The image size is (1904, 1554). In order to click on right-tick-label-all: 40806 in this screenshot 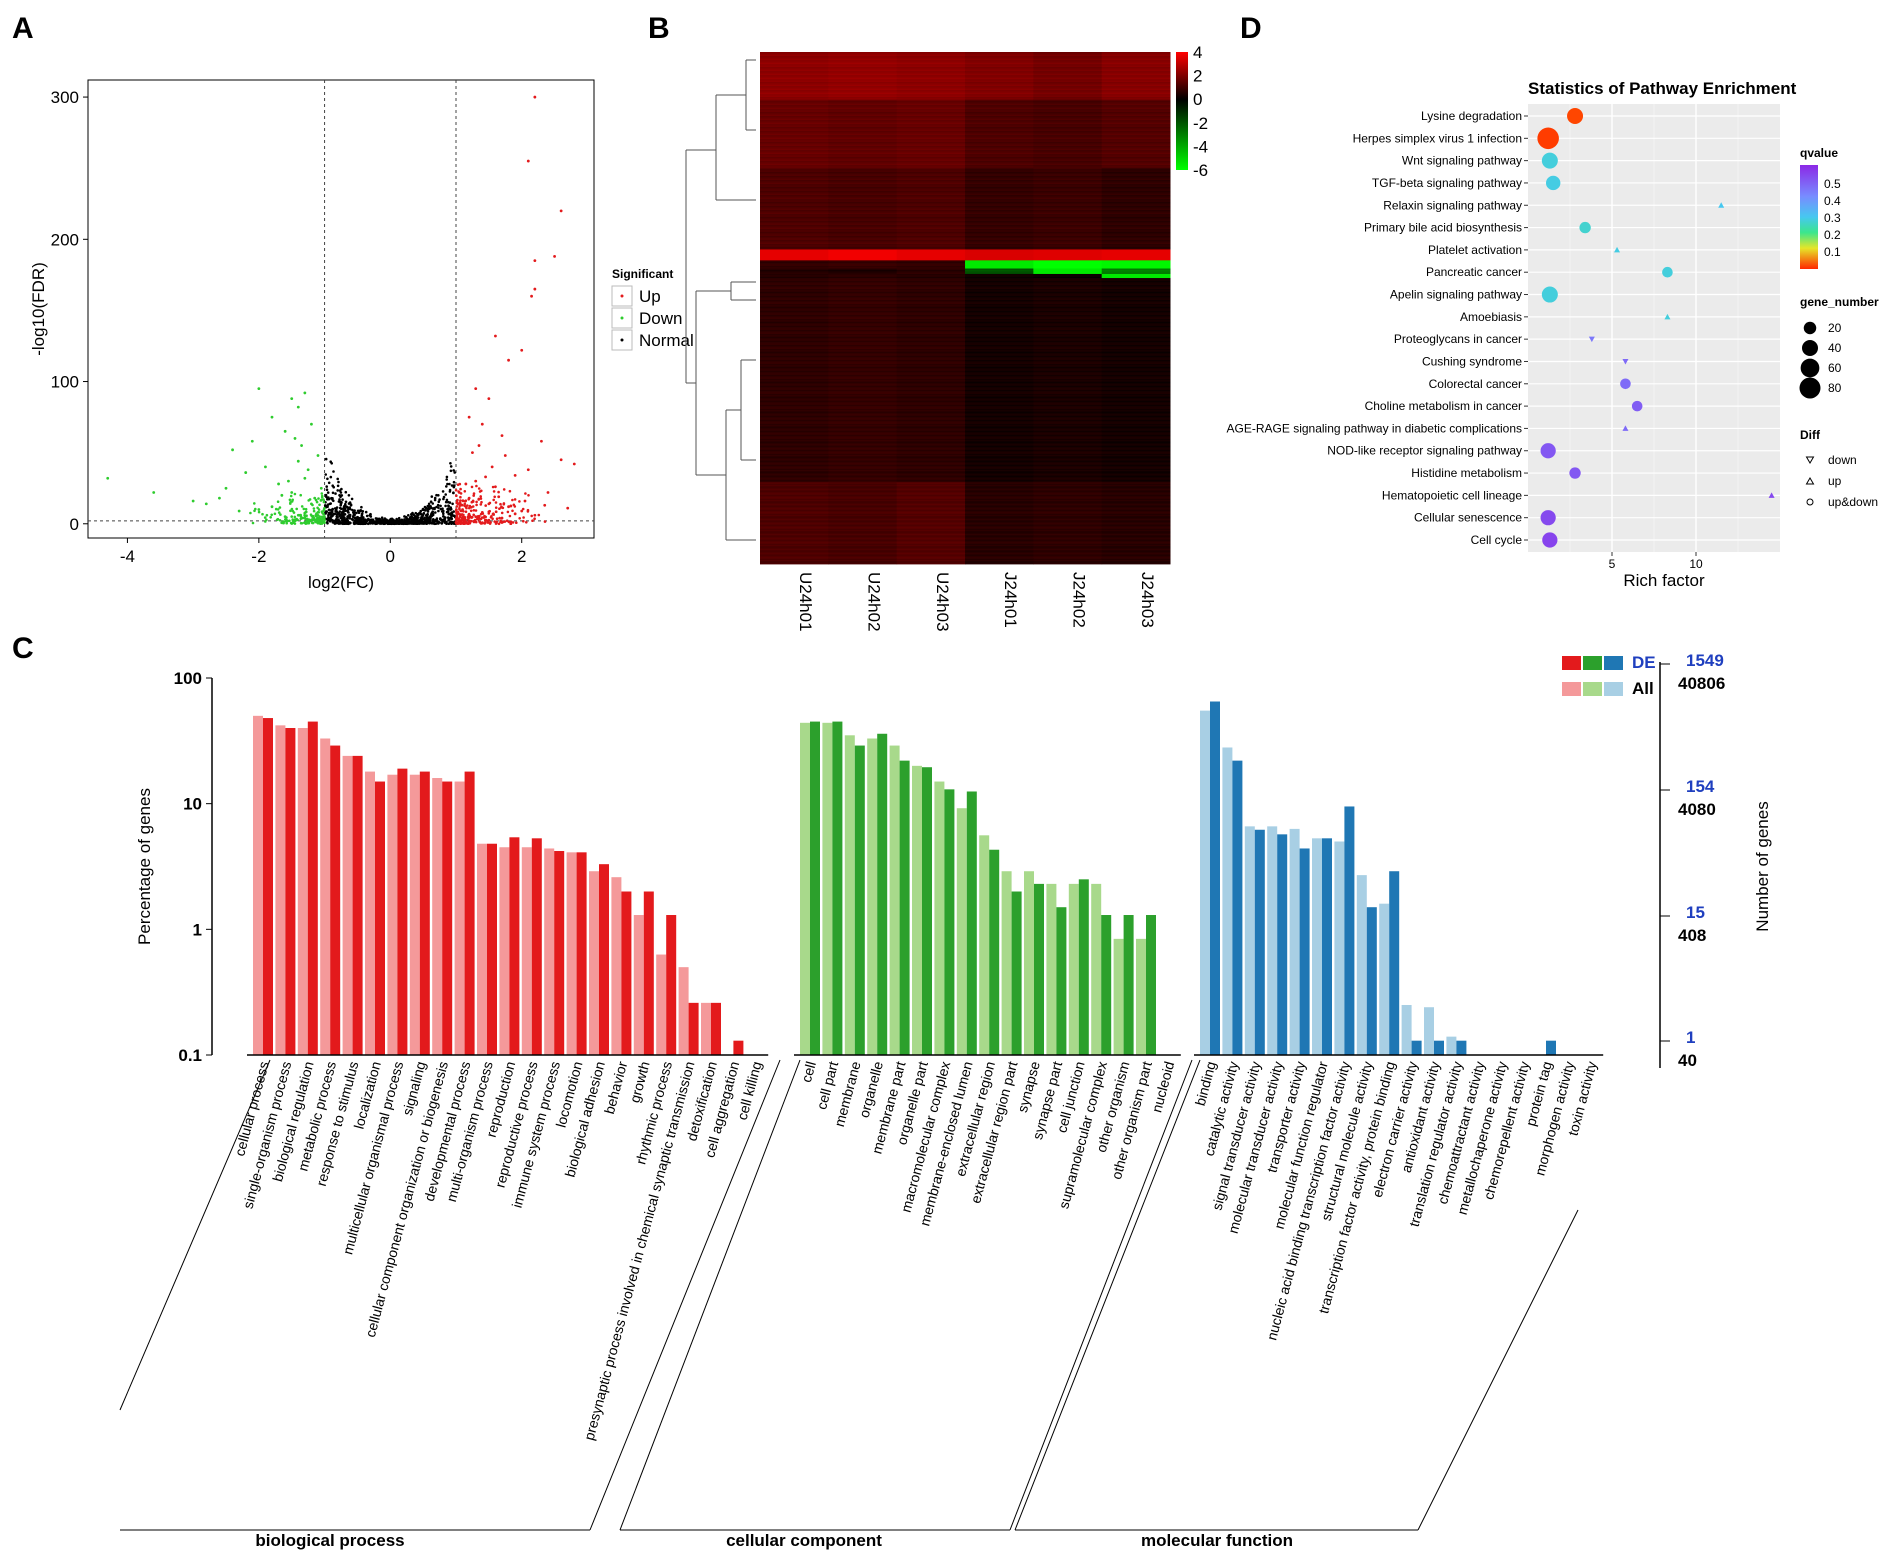, I will do `click(1701, 683)`.